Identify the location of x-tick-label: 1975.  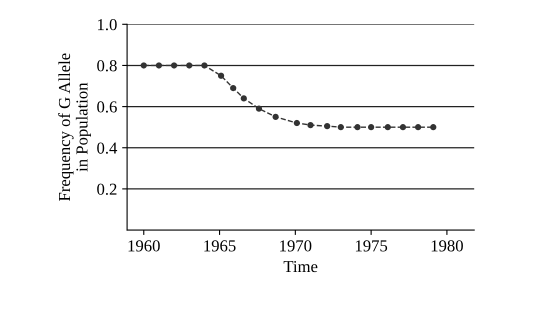
(372, 246).